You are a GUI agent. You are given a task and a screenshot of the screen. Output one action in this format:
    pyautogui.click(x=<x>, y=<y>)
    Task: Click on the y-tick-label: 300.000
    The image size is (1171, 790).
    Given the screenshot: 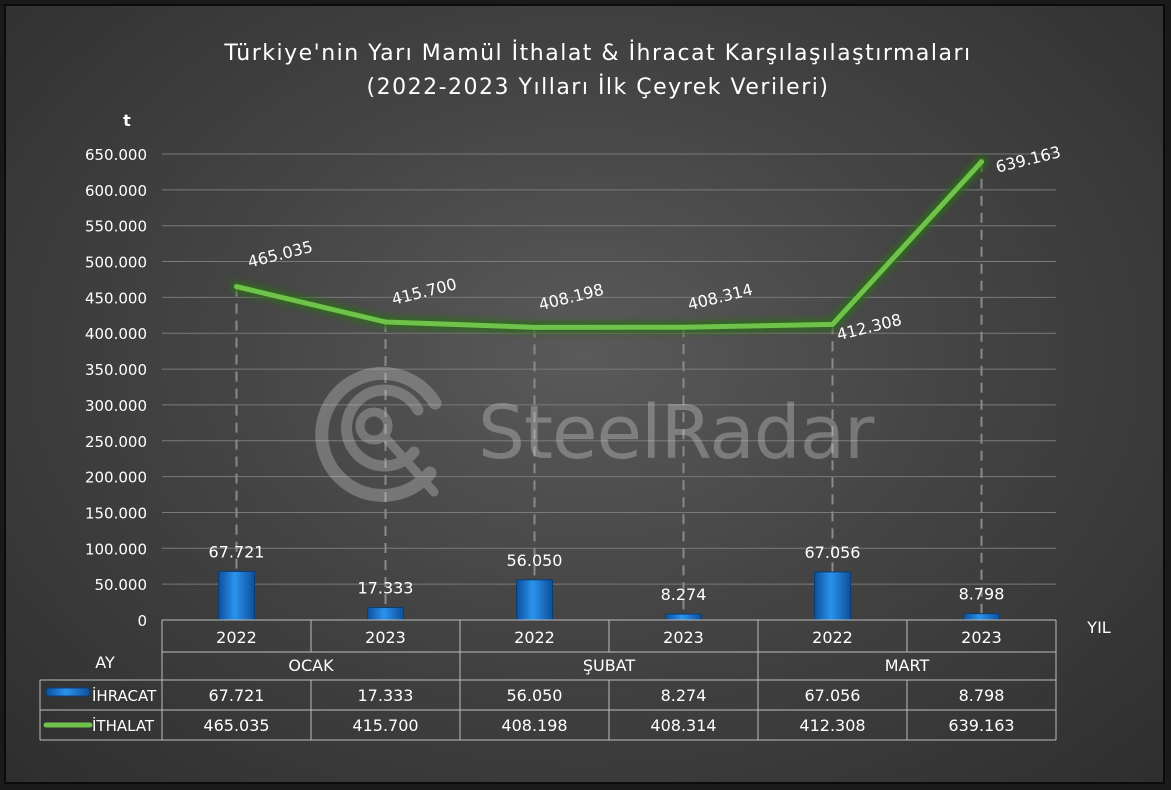 What is the action you would take?
    pyautogui.click(x=116, y=406)
    